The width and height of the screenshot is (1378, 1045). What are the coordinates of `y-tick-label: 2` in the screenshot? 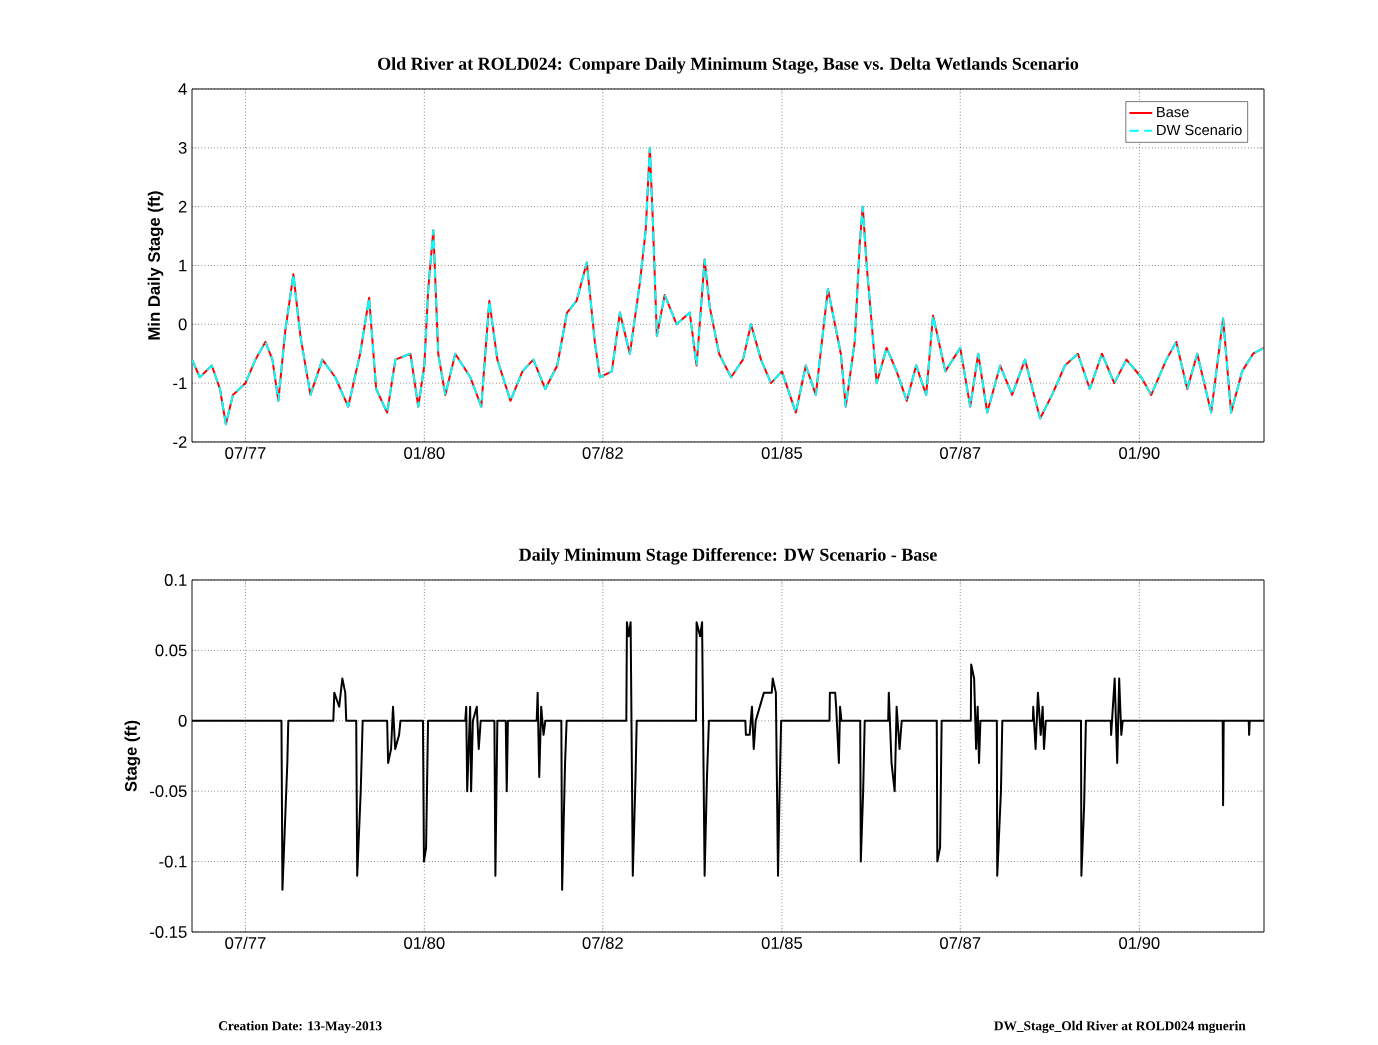 It's located at (182, 206).